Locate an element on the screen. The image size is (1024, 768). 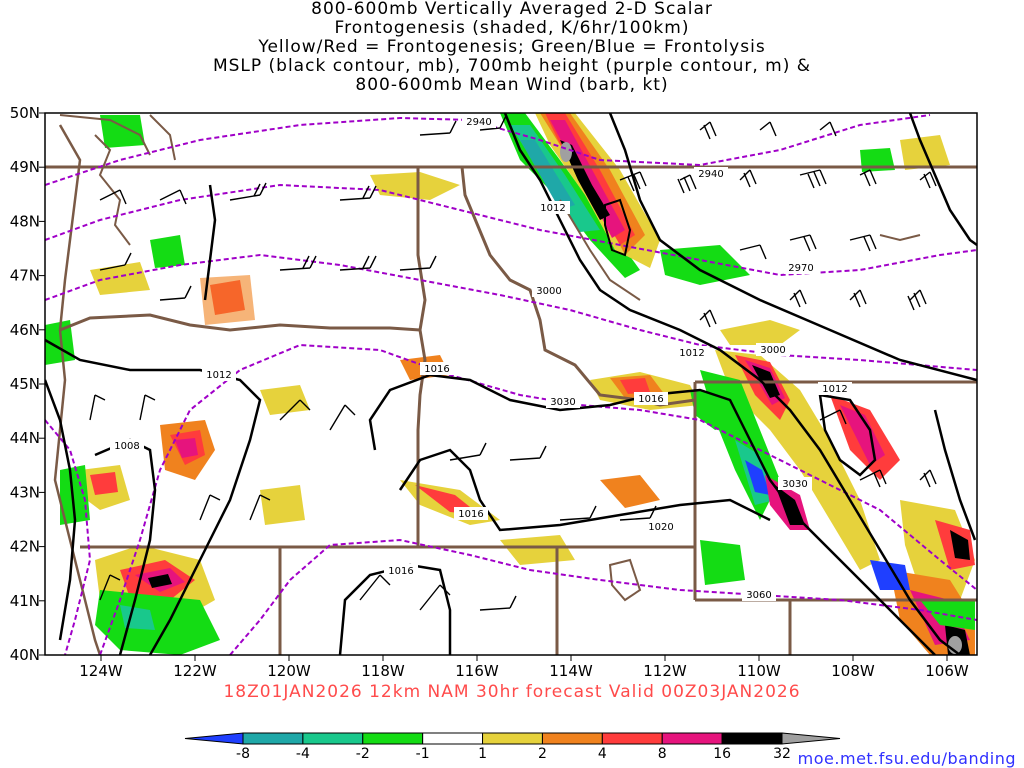
svg-text: 1020 is located at coordinates (660, 527).